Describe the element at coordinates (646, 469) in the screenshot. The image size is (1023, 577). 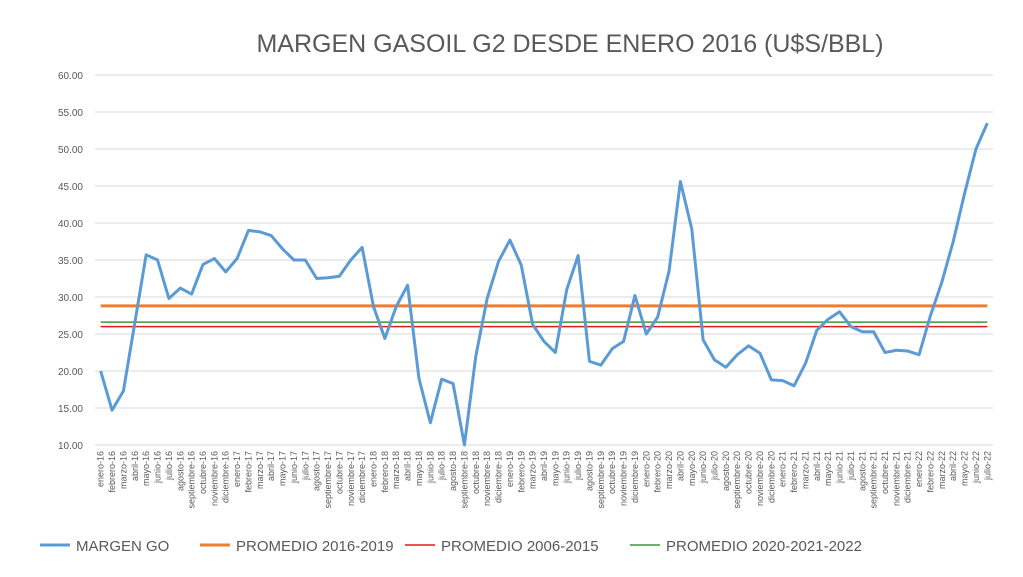
I see `x-tick-label: enero-20` at that location.